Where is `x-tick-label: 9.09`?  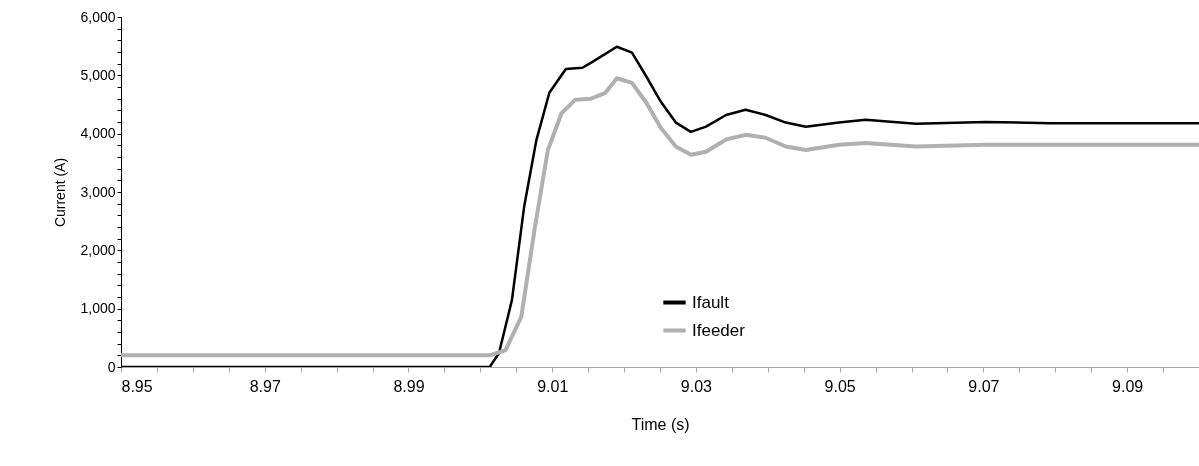
x-tick-label: 9.09 is located at coordinates (1128, 386).